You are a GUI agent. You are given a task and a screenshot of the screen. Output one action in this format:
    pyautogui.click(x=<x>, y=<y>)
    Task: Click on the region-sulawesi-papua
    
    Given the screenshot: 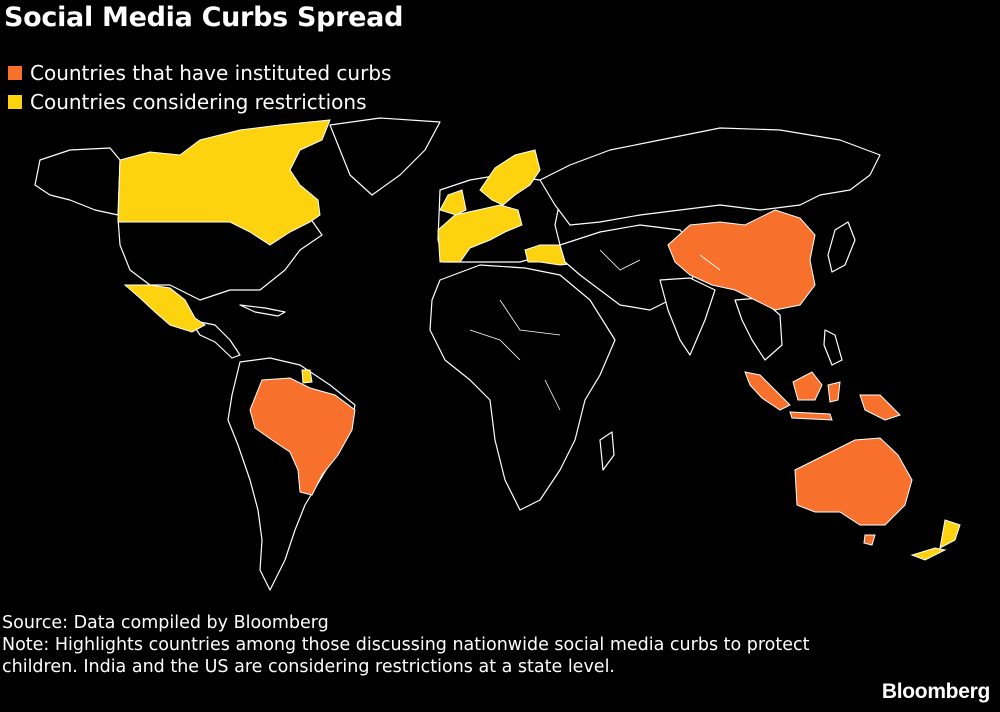 What is the action you would take?
    pyautogui.click(x=864, y=401)
    